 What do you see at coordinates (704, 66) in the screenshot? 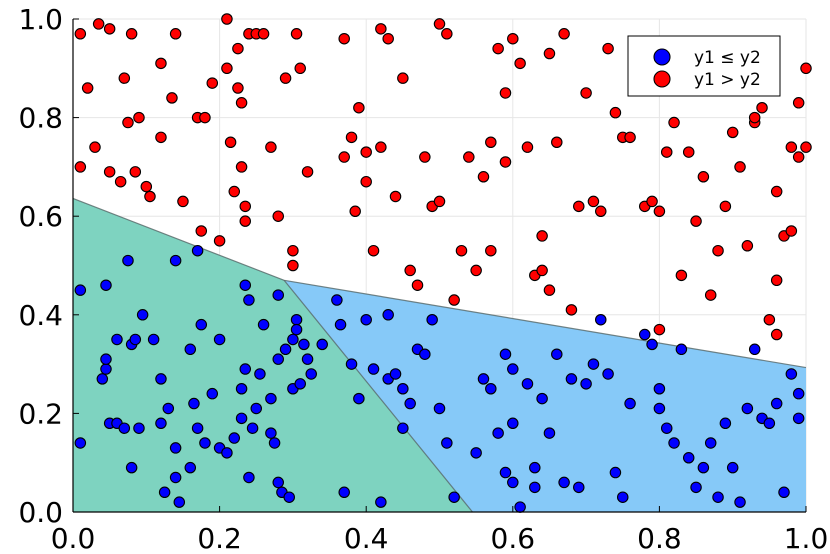
I see `legend: y1 ≤ y2 y1 > y2` at bounding box center [704, 66].